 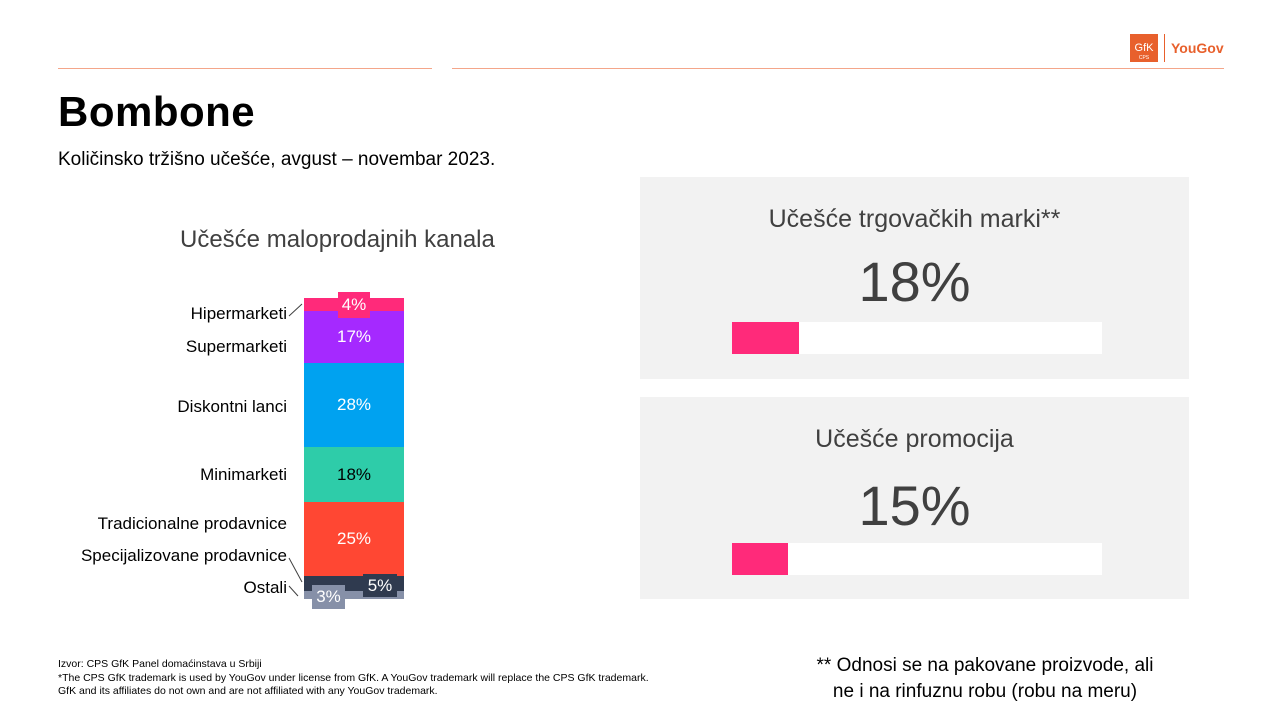 I want to click on promotion-share-fill, so click(x=760, y=559).